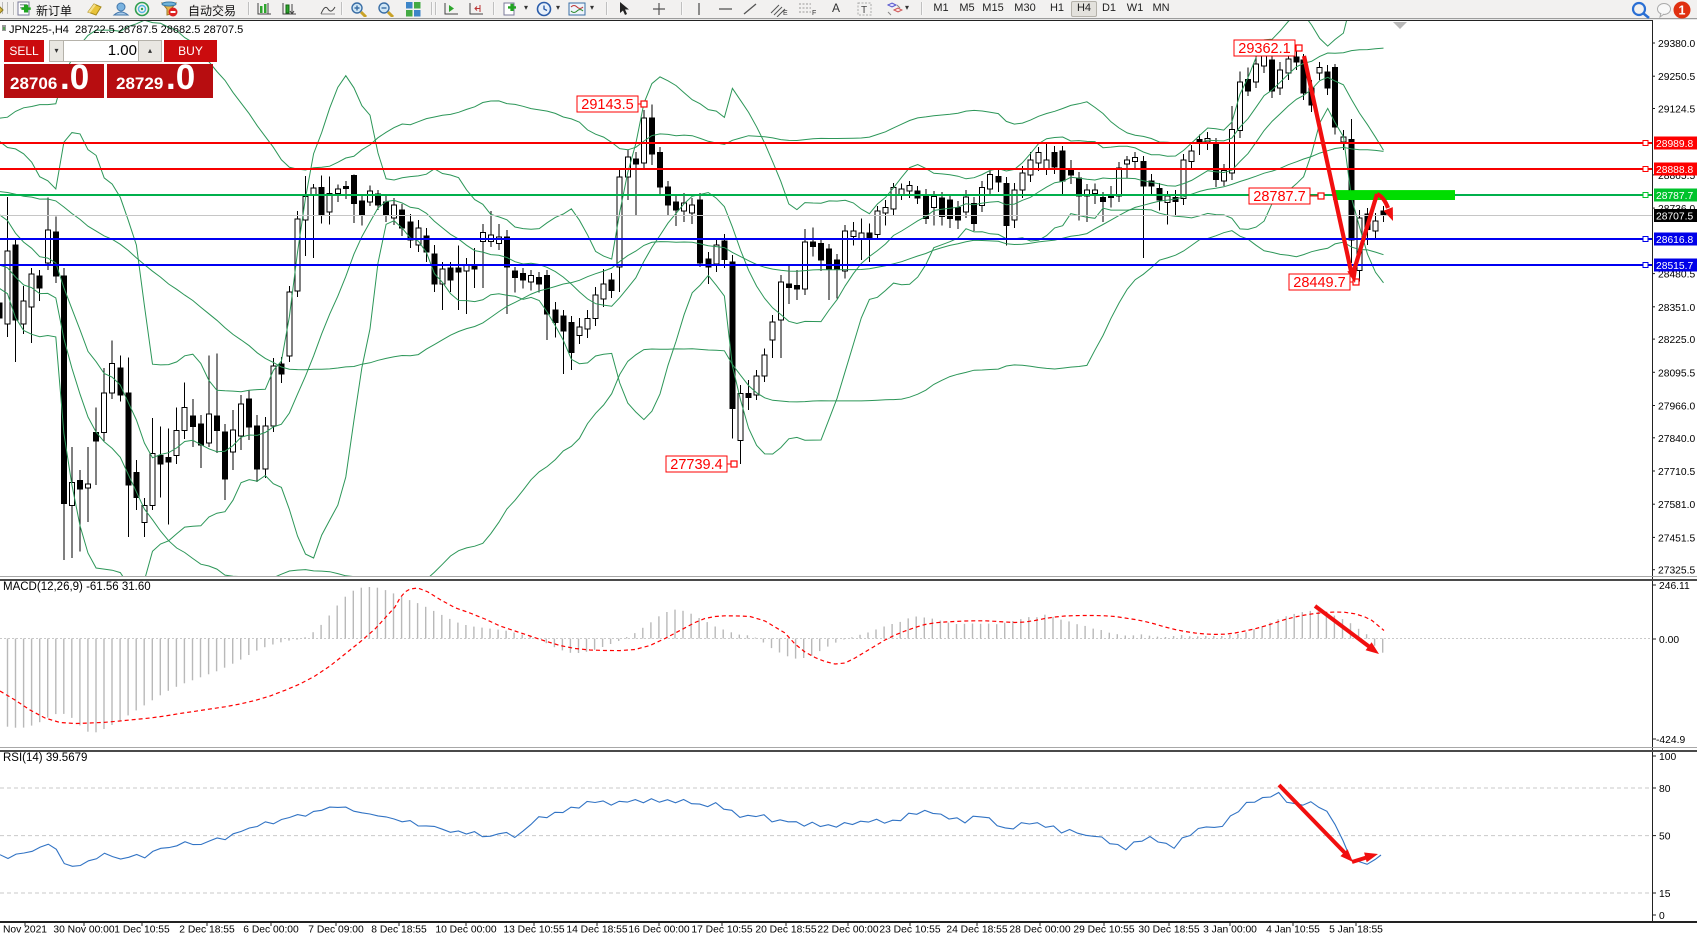 This screenshot has height=934, width=1697. I want to click on svg-text: 50, so click(1665, 837).